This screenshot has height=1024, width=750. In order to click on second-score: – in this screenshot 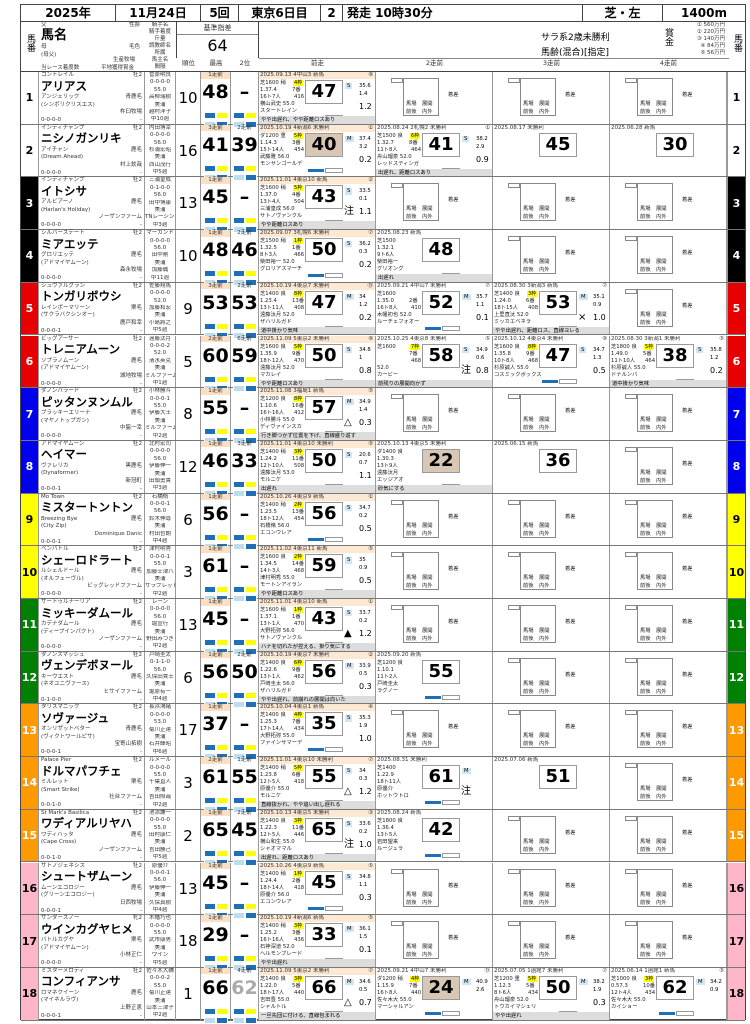, I will do `click(245, 943)`.